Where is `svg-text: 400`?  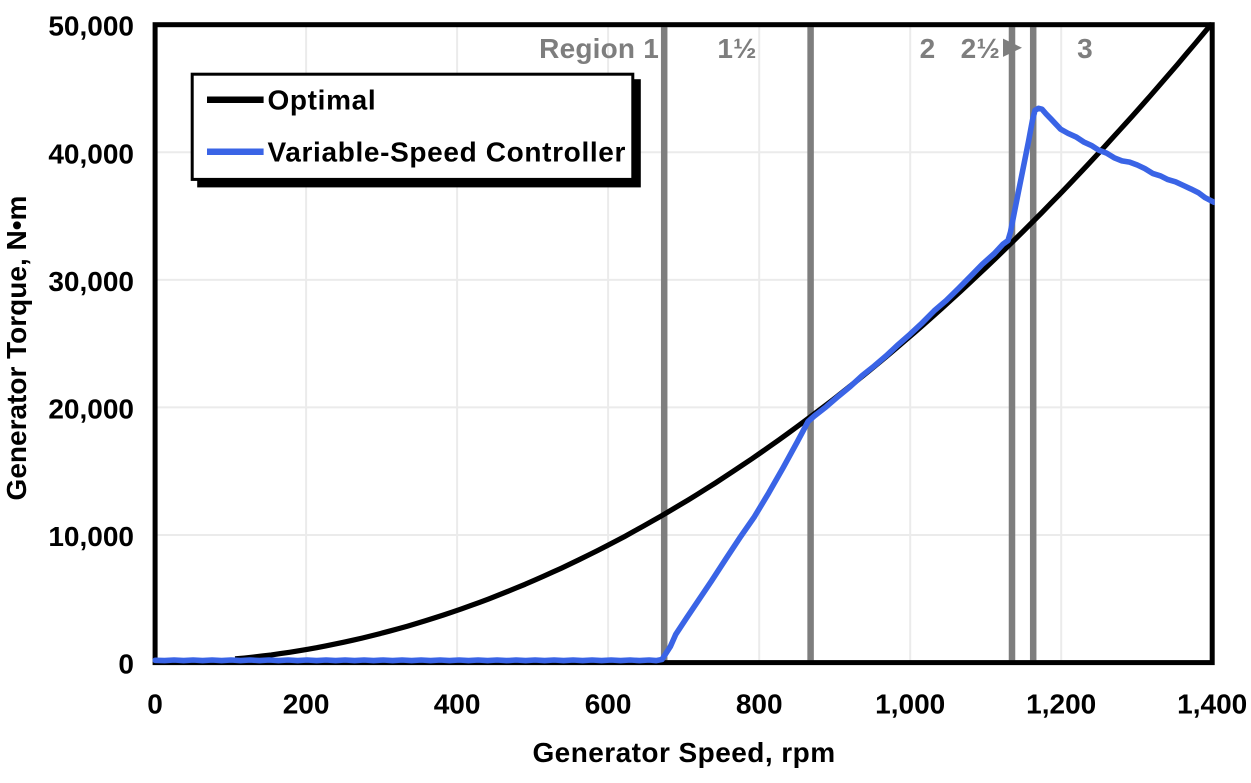
svg-text: 400 is located at coordinates (457, 704).